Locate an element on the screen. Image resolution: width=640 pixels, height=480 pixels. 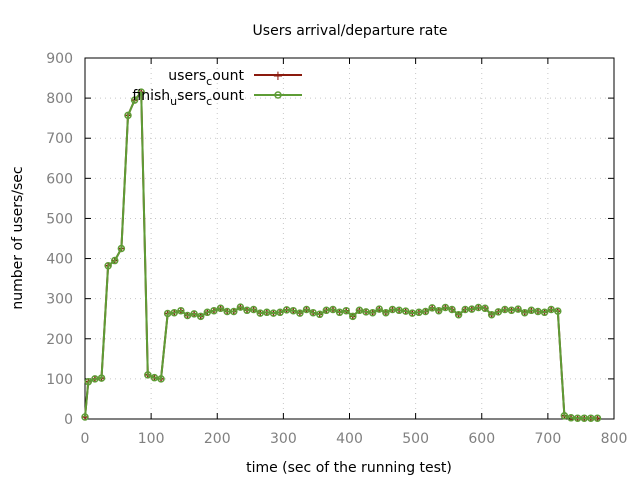
legend-label-users-count: userscount is located at coordinates (206, 78).